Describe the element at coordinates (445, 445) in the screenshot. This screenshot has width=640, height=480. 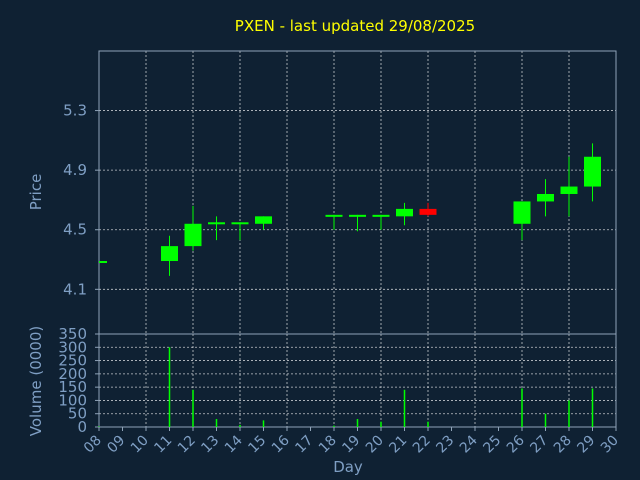
I see `x-tick-label: 23` at that location.